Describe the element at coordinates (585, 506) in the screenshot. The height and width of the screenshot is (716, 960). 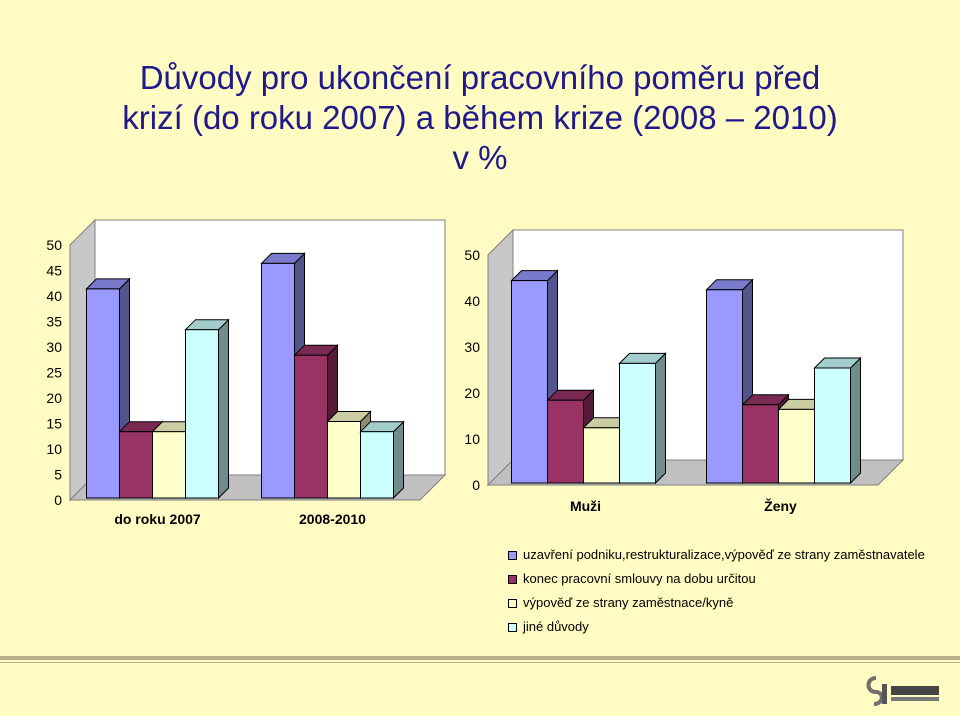
I see `x-category-label: Muži` at that location.